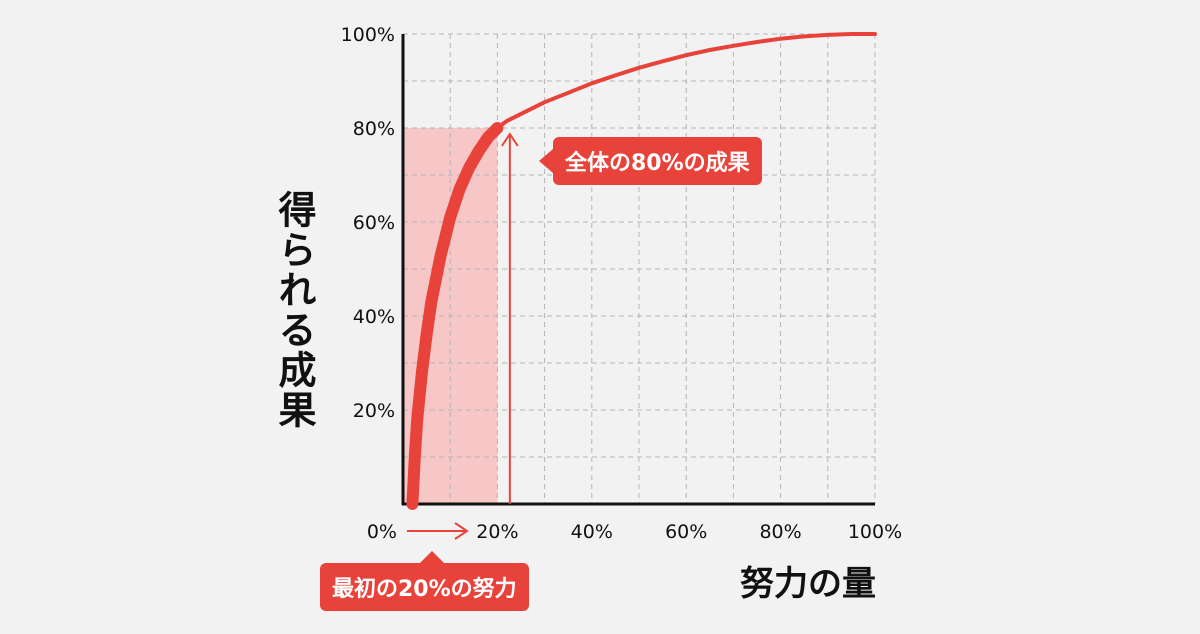 This screenshot has height=634, width=1200. I want to click on x-tick-label: 80%, so click(780, 532).